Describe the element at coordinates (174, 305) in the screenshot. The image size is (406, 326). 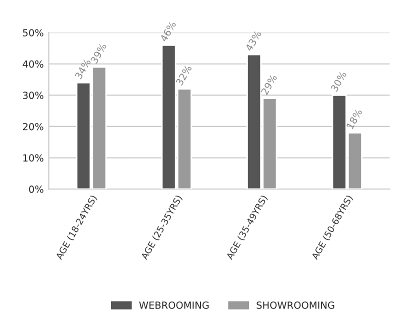
I see `legend-label: WEBROOMING` at that location.